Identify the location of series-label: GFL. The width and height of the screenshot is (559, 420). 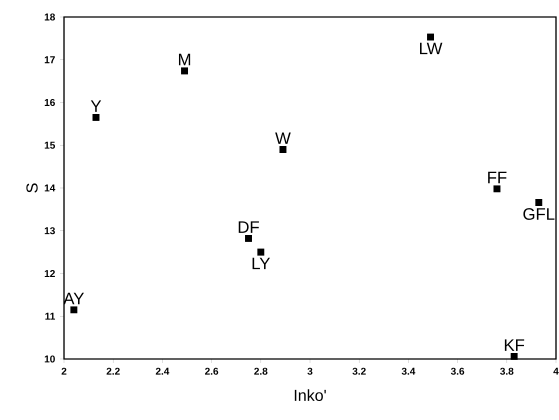
(538, 214).